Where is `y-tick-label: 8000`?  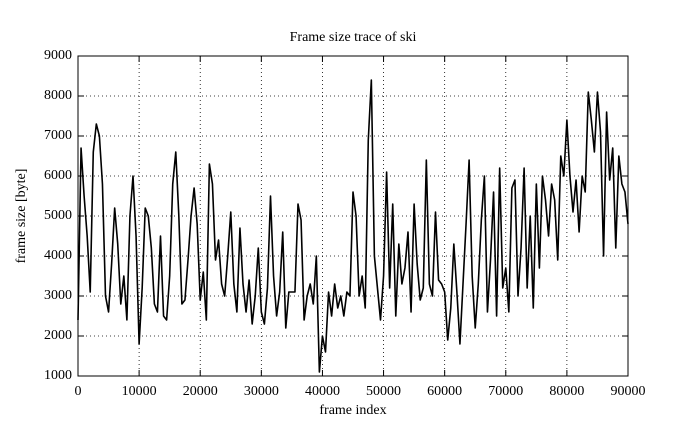
y-tick-label: 8000 is located at coordinates (58, 95).